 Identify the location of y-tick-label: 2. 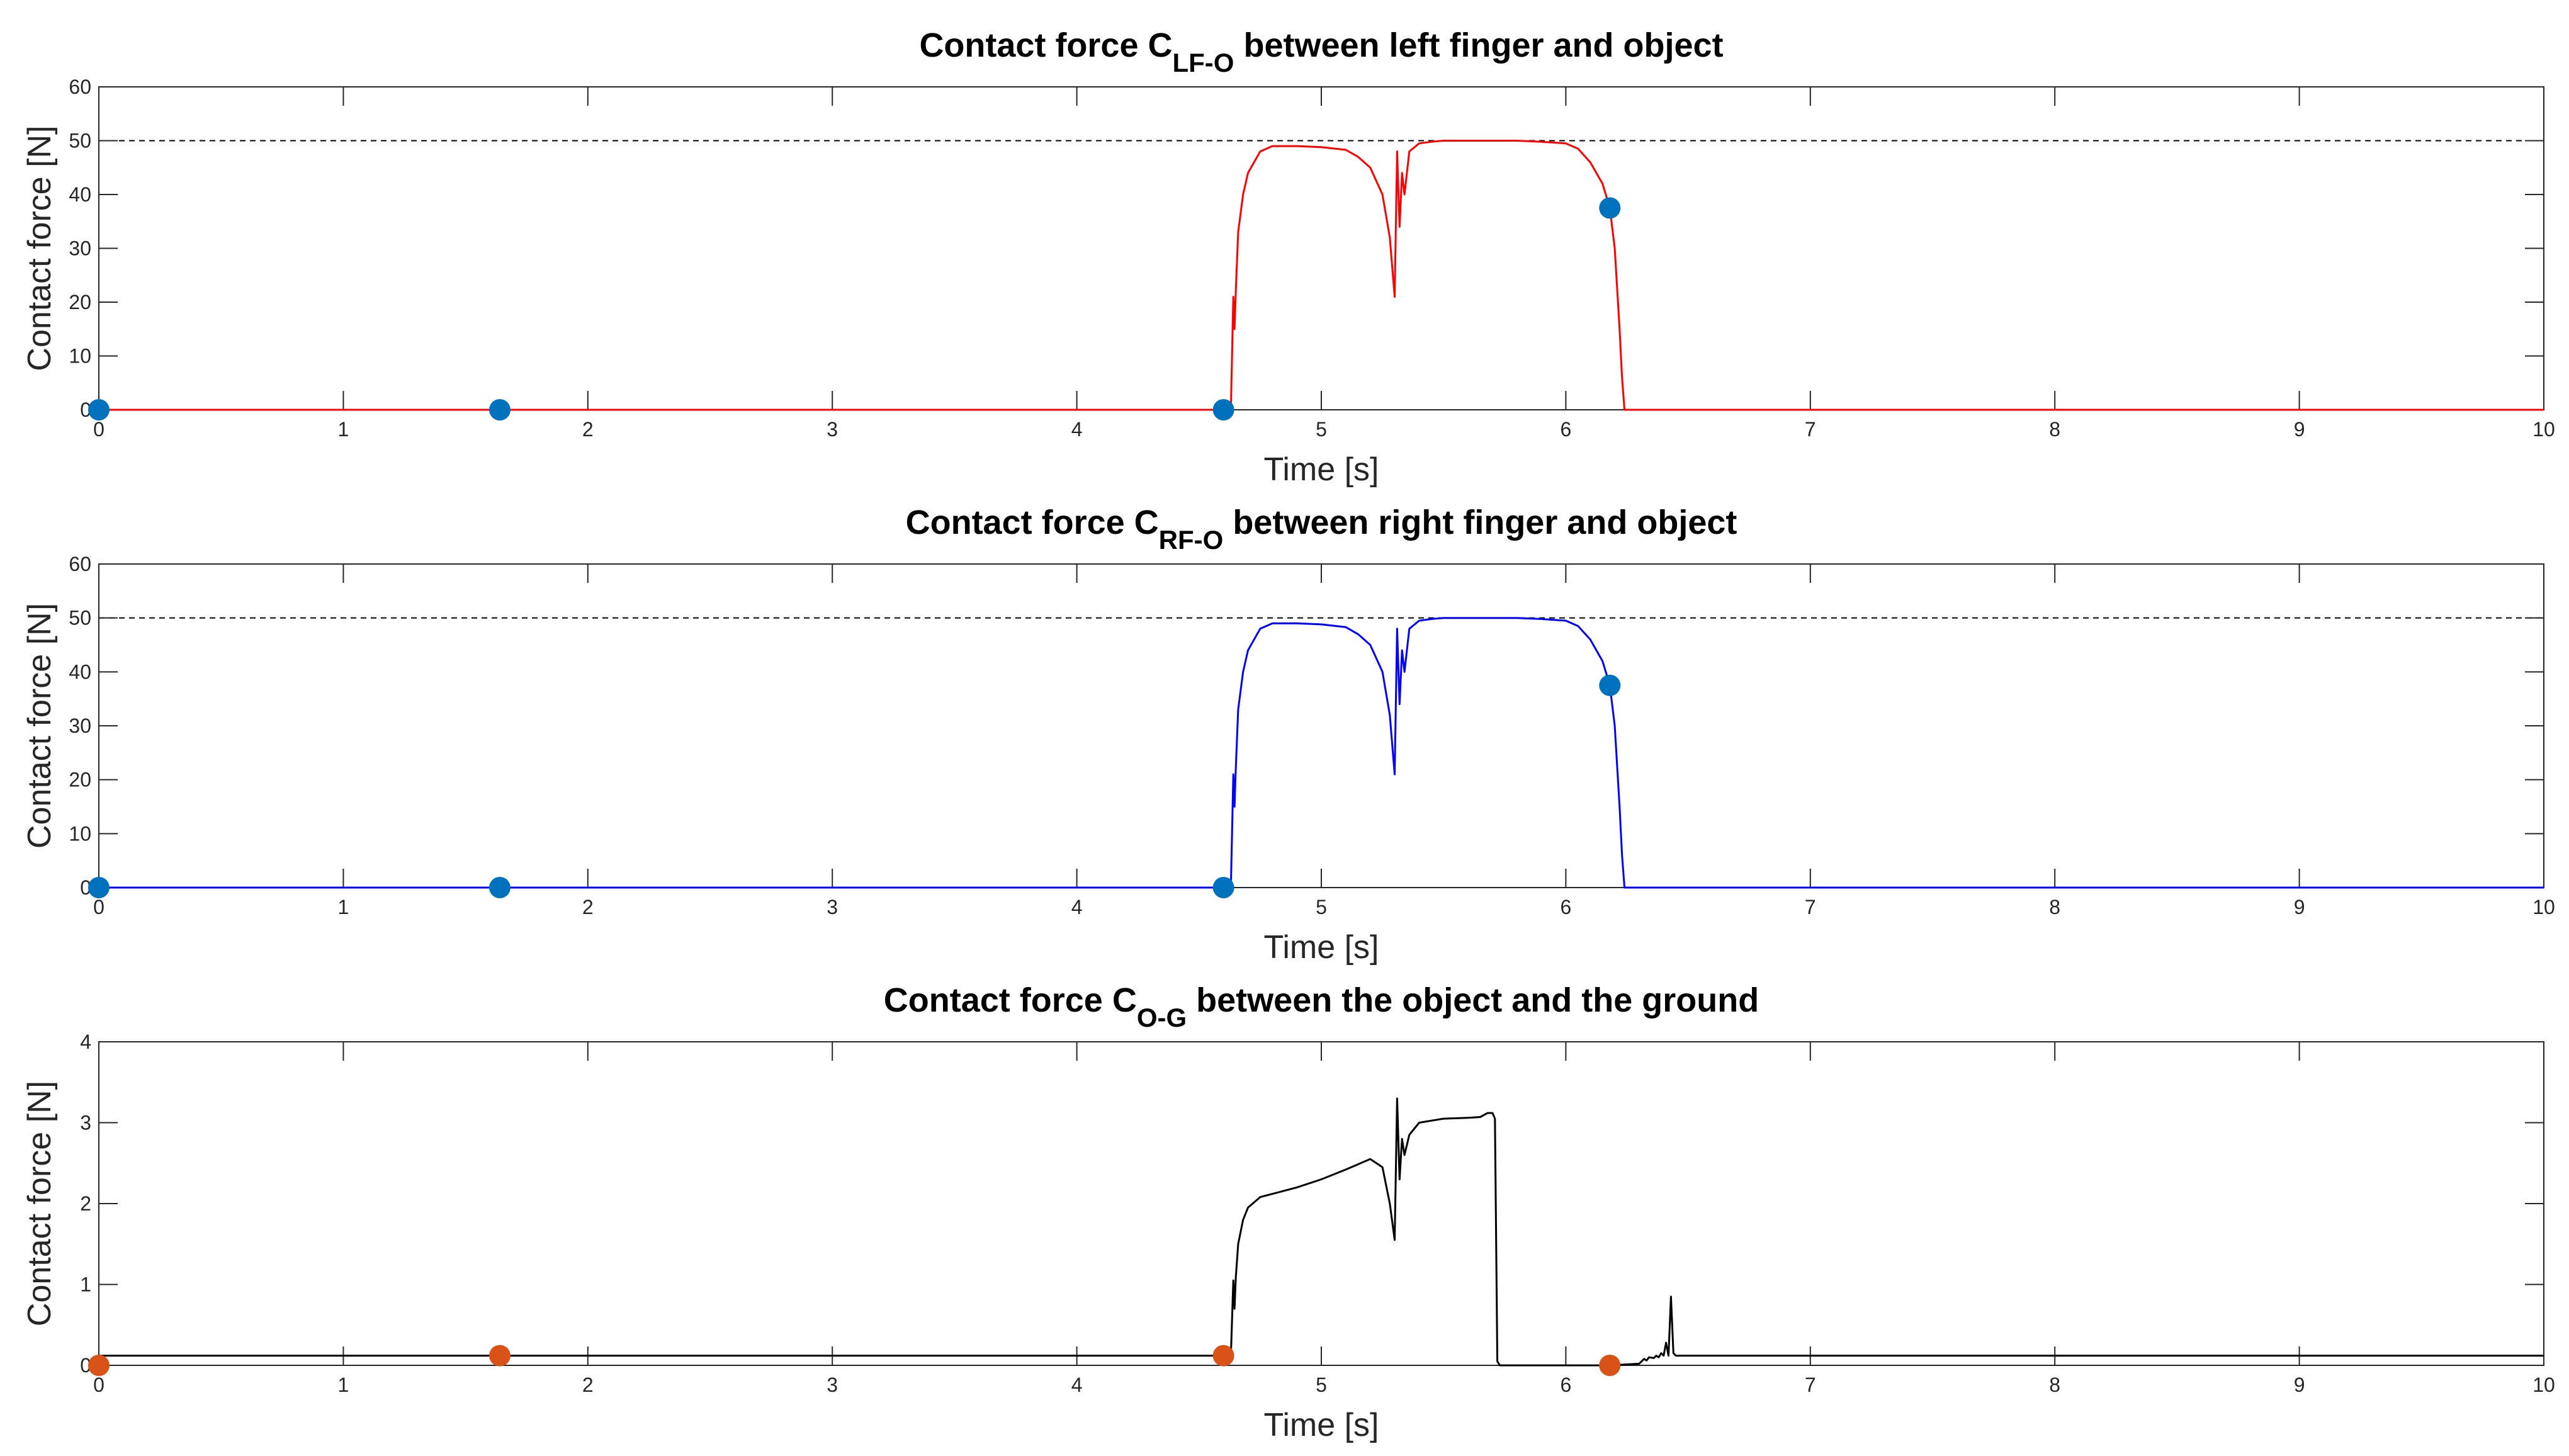
(85, 1203).